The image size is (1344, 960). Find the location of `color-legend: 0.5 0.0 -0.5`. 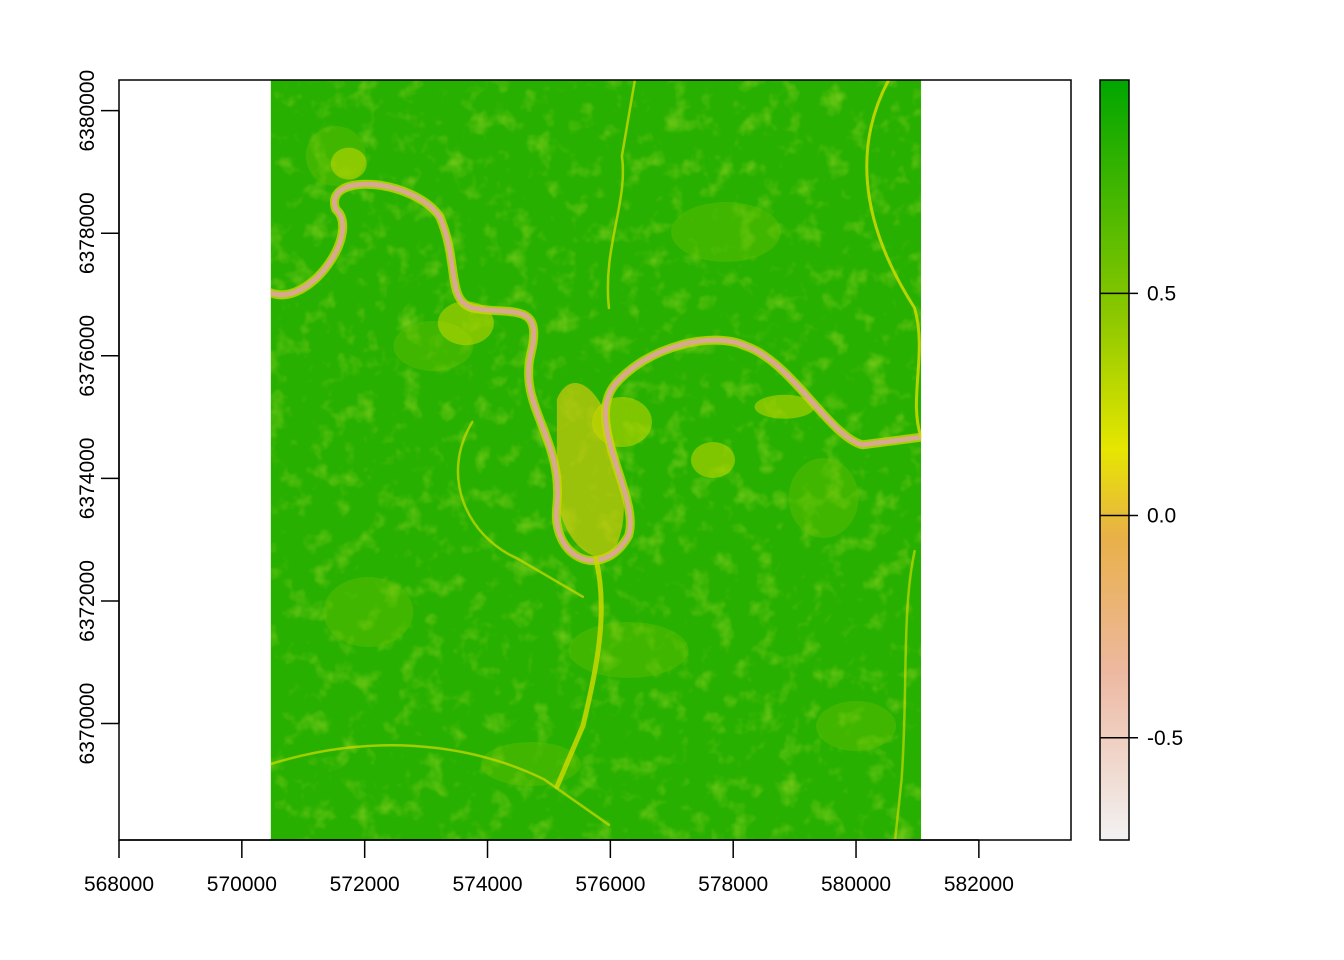

color-legend: 0.5 0.0 -0.5 is located at coordinates (1141, 460).